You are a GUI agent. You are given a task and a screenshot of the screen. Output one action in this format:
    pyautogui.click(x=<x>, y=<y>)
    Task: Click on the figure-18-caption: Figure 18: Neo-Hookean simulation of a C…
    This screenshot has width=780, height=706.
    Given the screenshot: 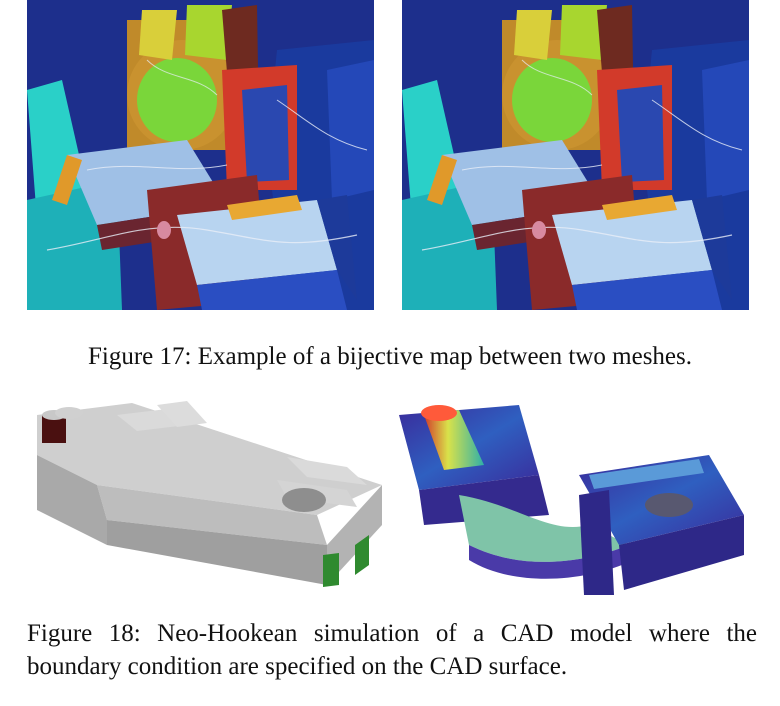 What is the action you would take?
    pyautogui.click(x=392, y=650)
    